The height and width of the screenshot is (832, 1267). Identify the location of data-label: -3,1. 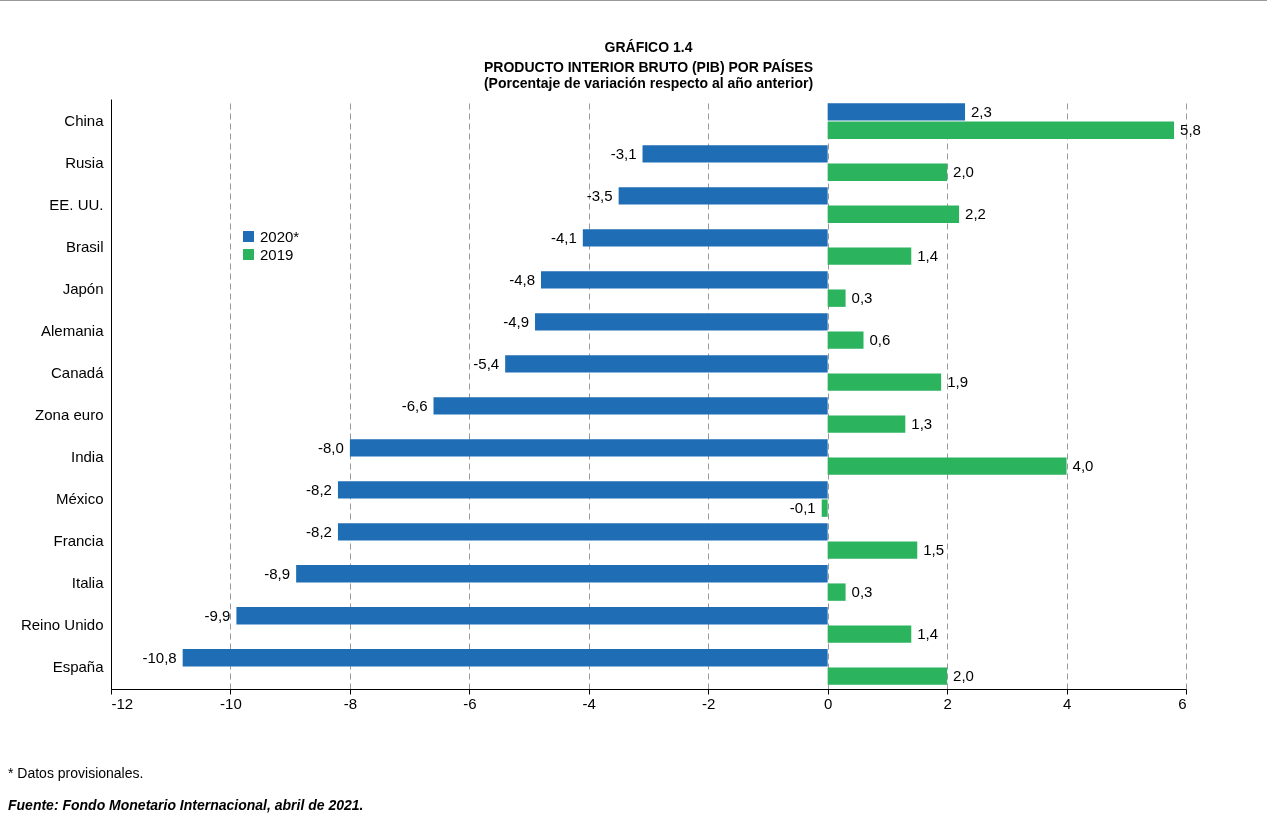
(623, 153).